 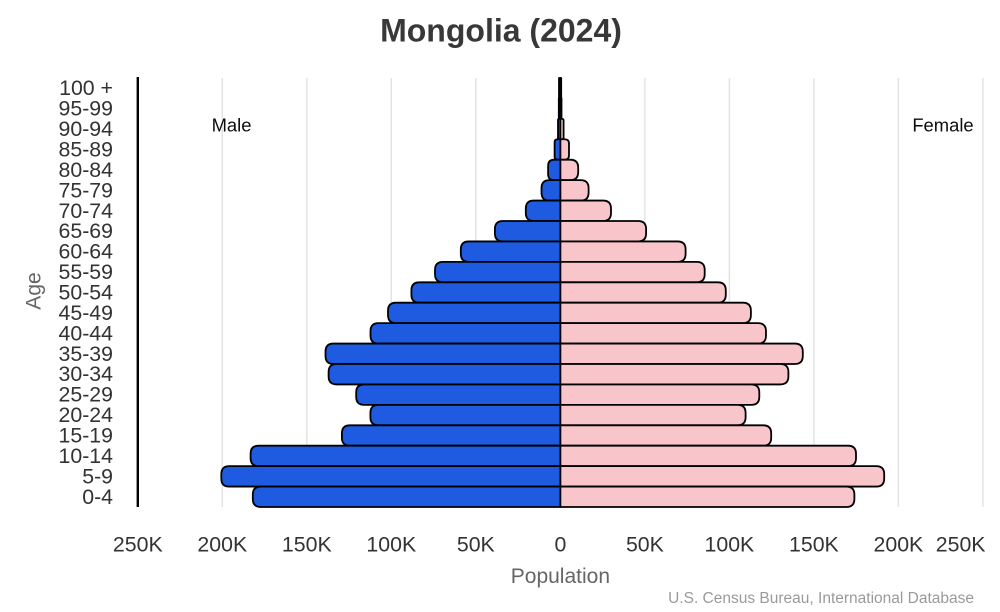 I want to click on svg-text: 75-79, so click(x=86, y=190).